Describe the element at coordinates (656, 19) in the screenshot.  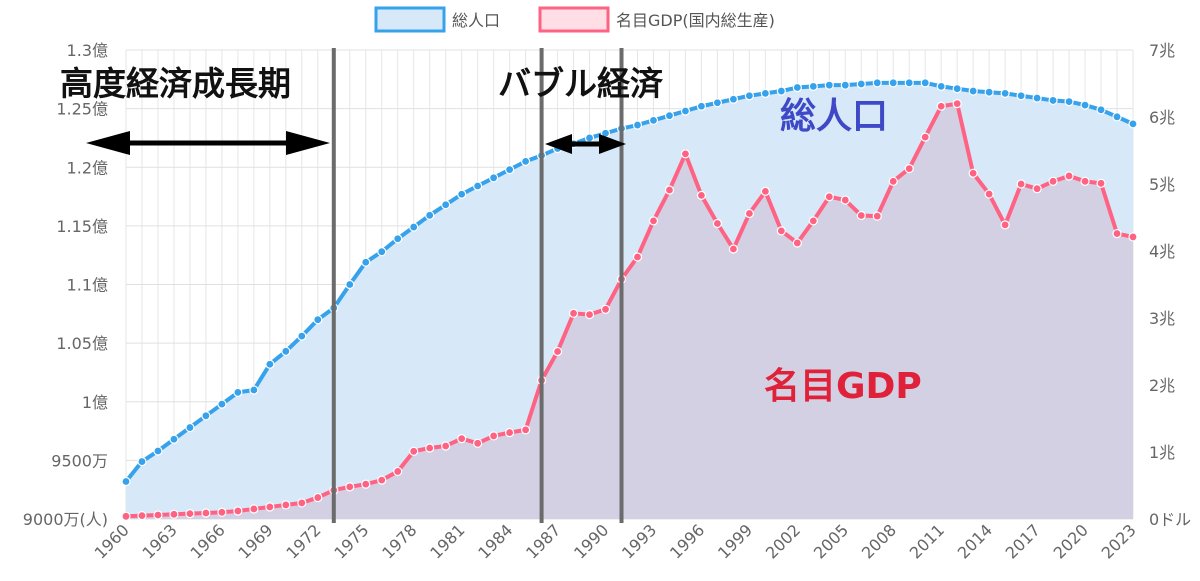
I see `legend-item-gdp: 名目GDP(国内総生産)` at that location.